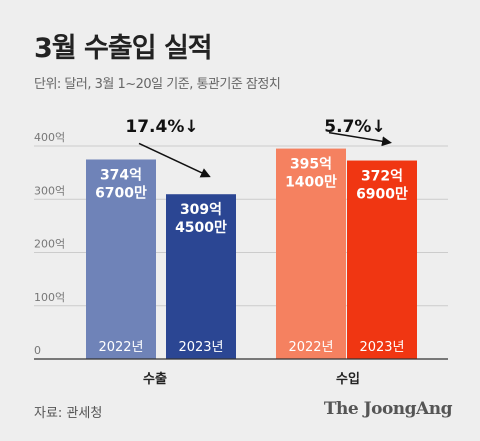 The height and width of the screenshot is (441, 480). What do you see at coordinates (161, 127) in the screenshot?
I see `change-label: 17.4%↓` at bounding box center [161, 127].